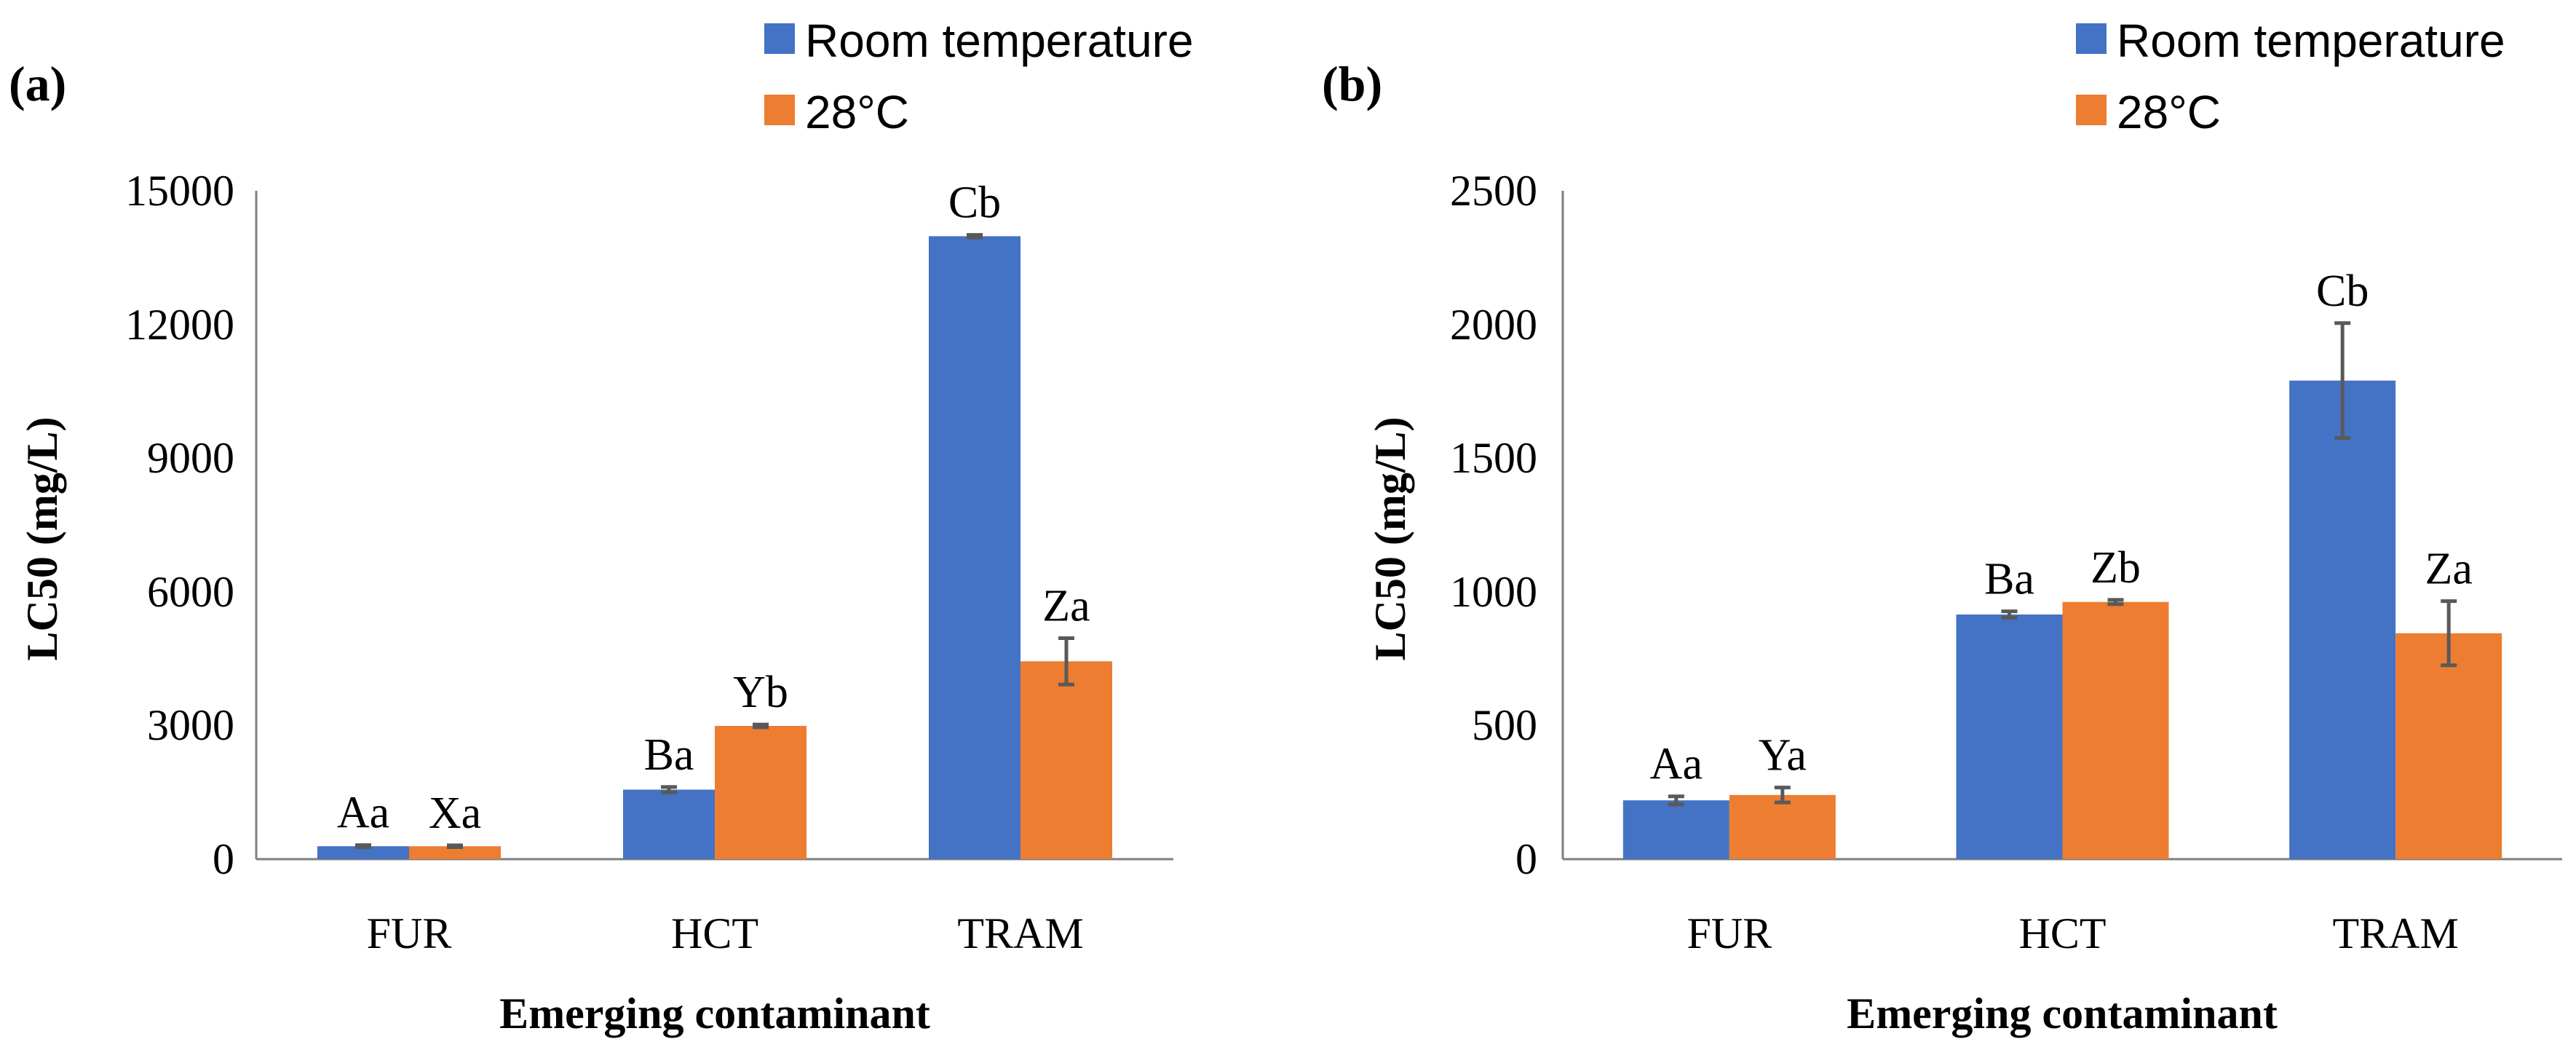  What do you see at coordinates (42, 539) in the screenshot?
I see `y-axis-title-a: LC50 (mg/L)` at bounding box center [42, 539].